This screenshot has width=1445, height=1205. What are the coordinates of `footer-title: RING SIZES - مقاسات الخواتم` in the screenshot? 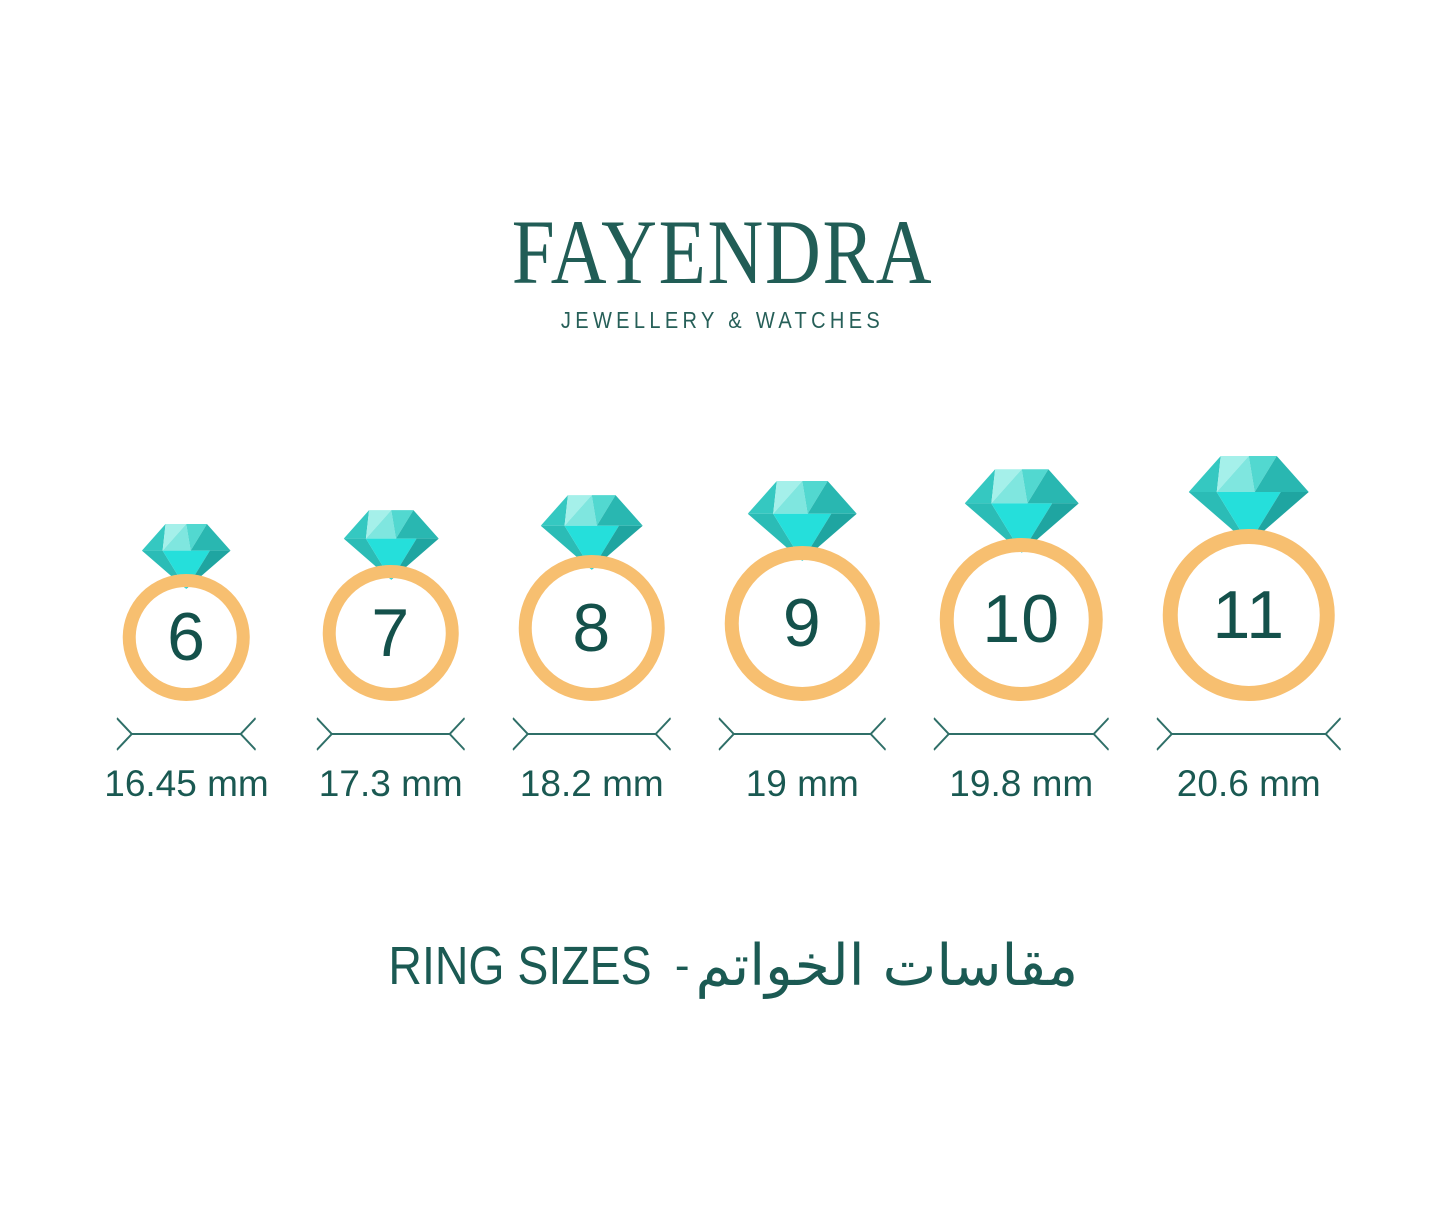 It's located at (722, 966).